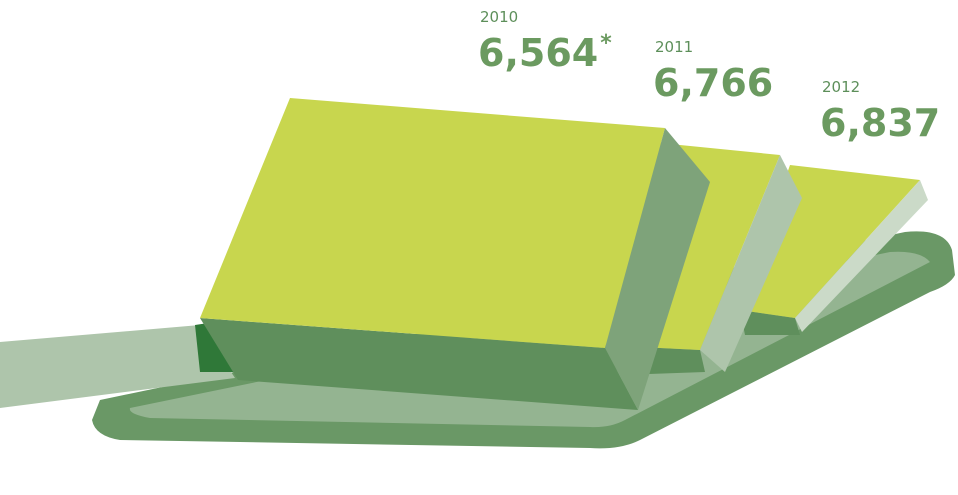 The width and height of the screenshot is (958, 495). Describe the element at coordinates (117, 366) in the screenshot. I see `strip` at that location.